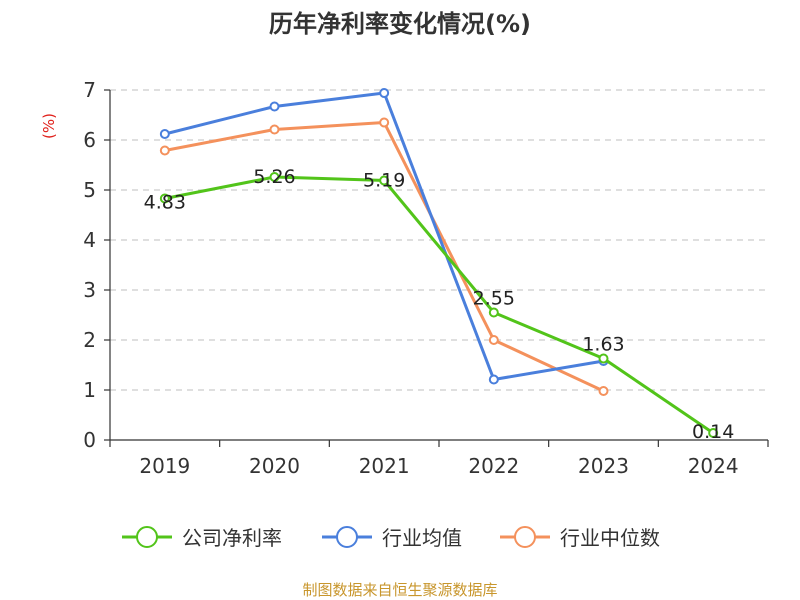 The image size is (800, 600). Describe the element at coordinates (603, 345) in the screenshot. I see `data-label-2023: 1.63` at that location.